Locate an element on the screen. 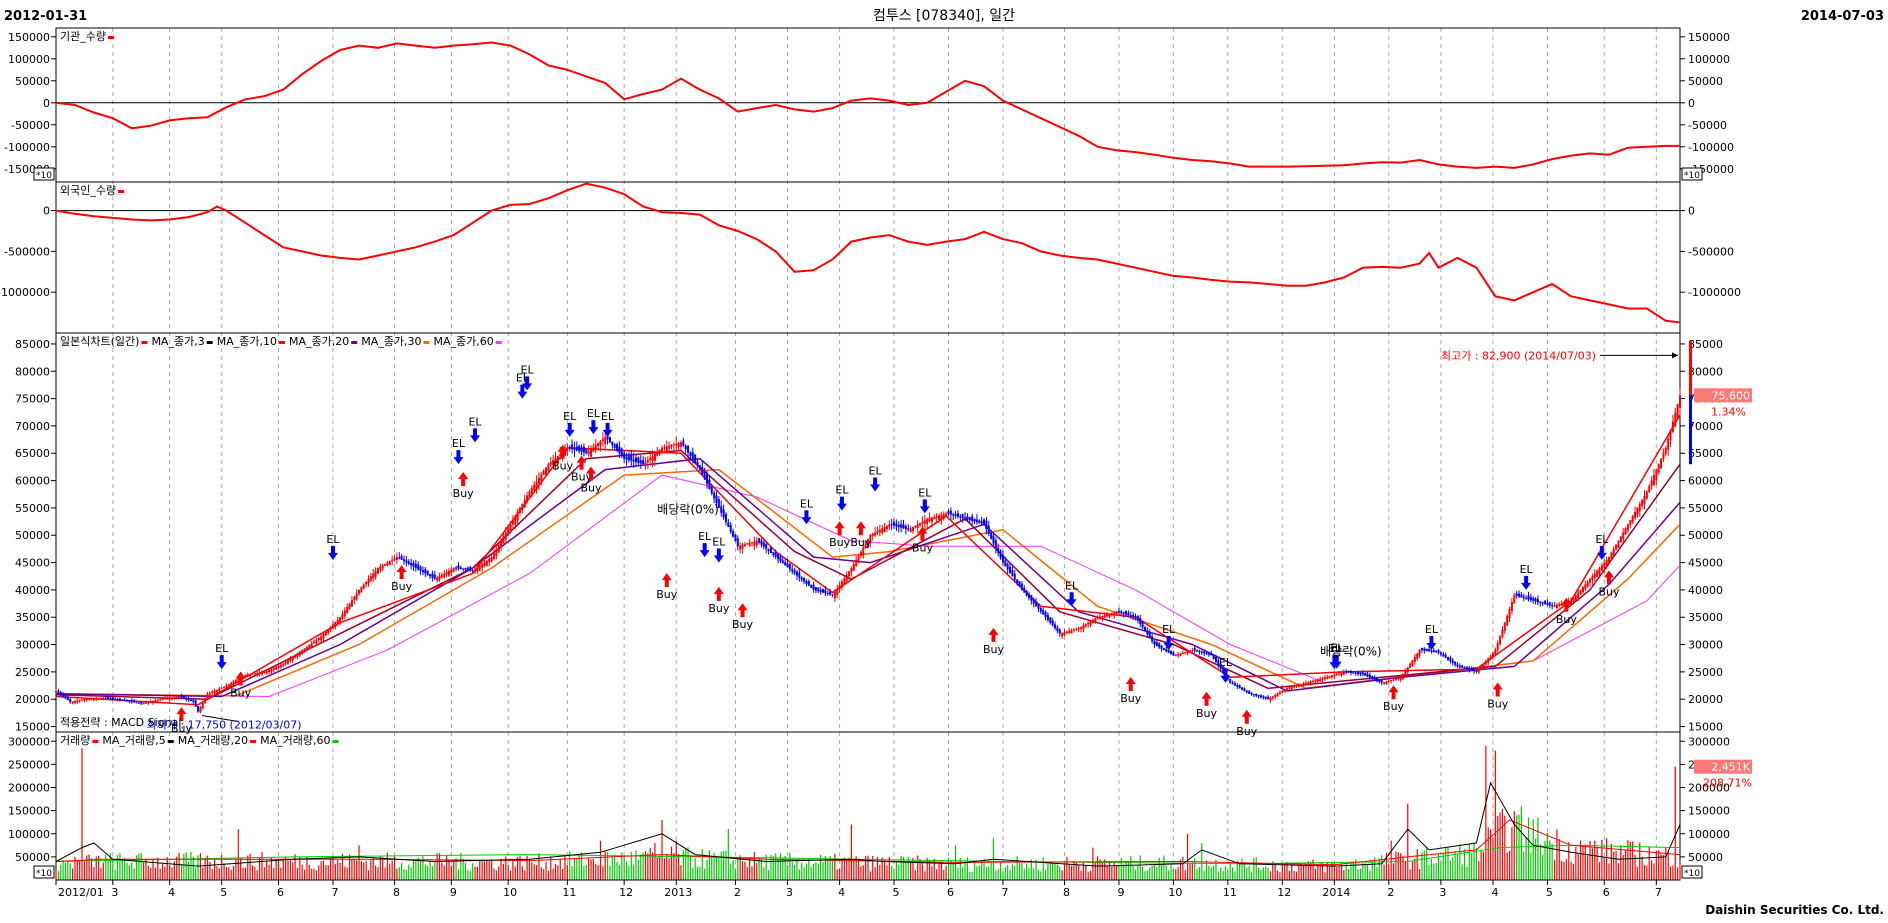  y-tick-label-right: 50000 is located at coordinates (1705, 535).